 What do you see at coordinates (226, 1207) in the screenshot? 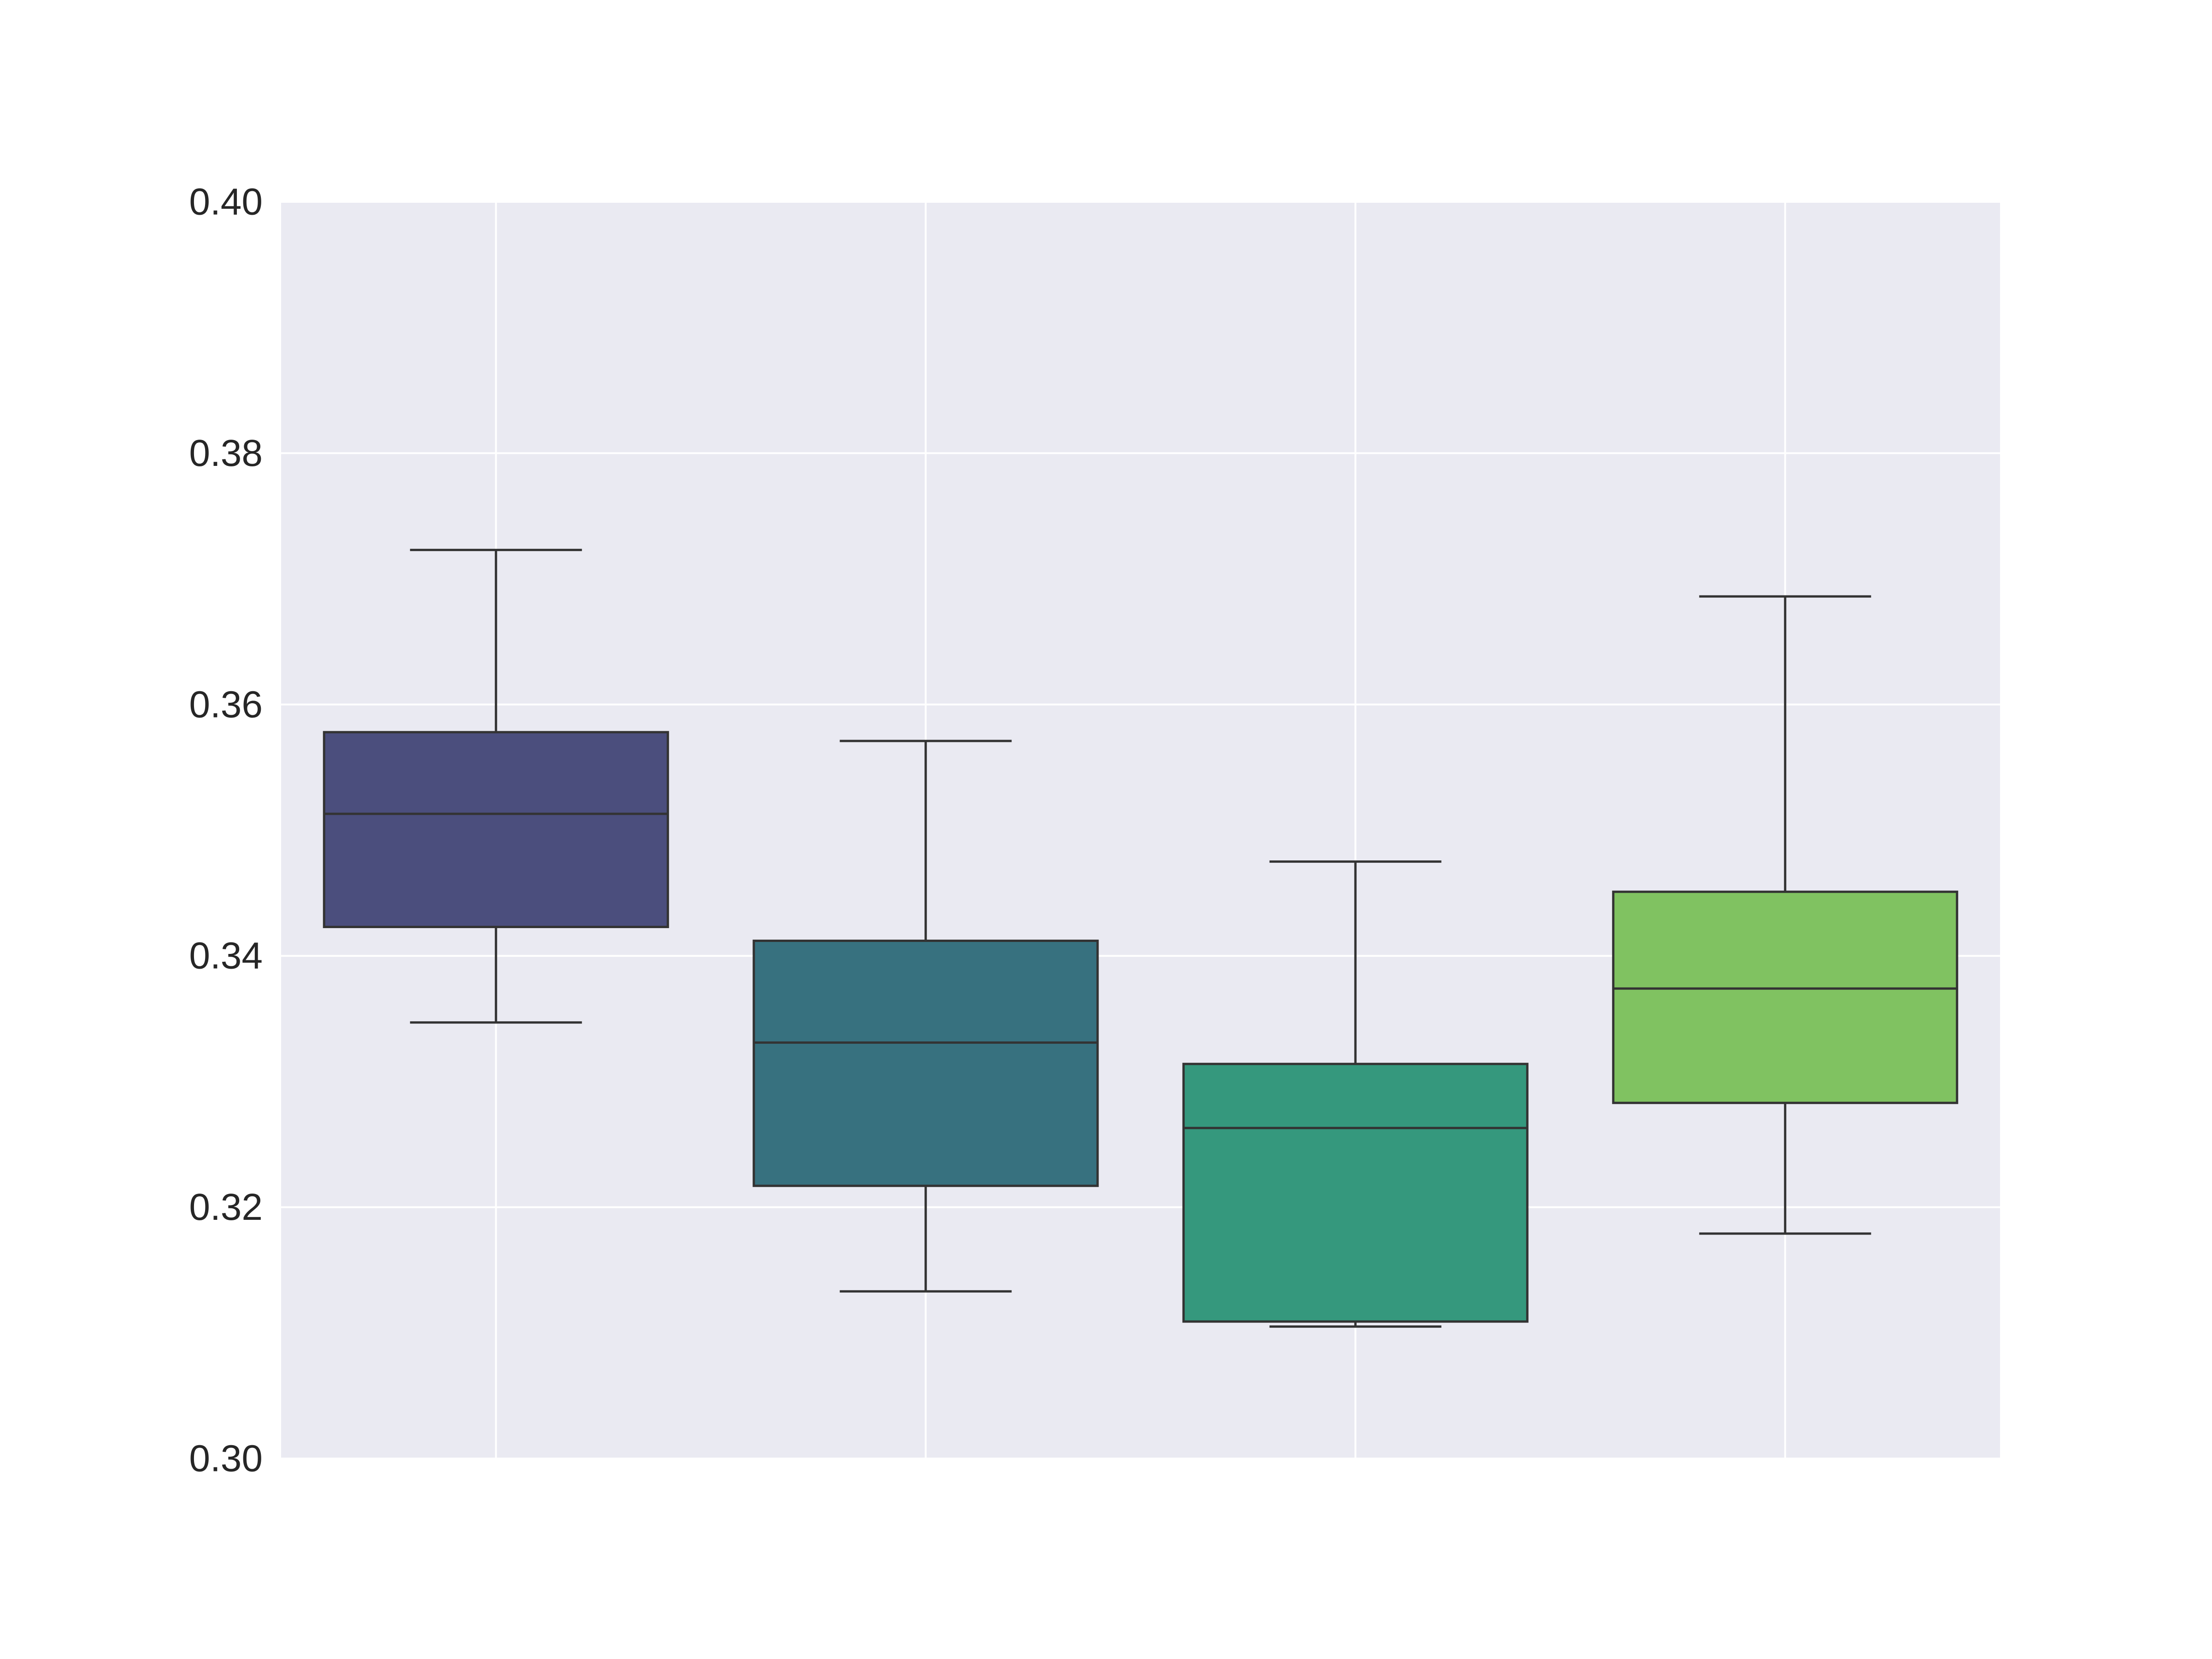
I see `y-tick-label: 0.32` at bounding box center [226, 1207].